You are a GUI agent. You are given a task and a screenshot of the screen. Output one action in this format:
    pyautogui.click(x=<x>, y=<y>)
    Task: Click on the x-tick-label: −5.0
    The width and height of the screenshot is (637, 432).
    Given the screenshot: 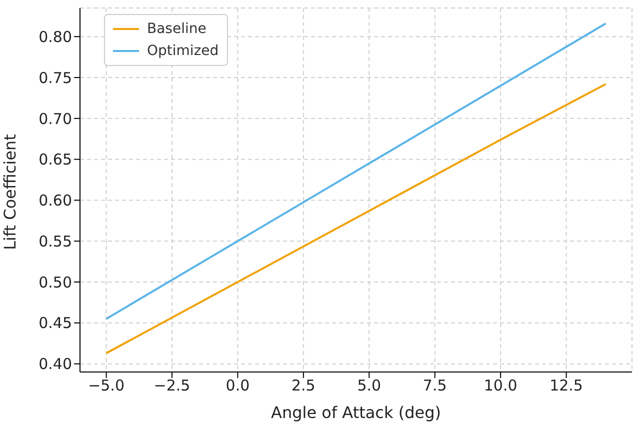 What is the action you would take?
    pyautogui.click(x=106, y=385)
    